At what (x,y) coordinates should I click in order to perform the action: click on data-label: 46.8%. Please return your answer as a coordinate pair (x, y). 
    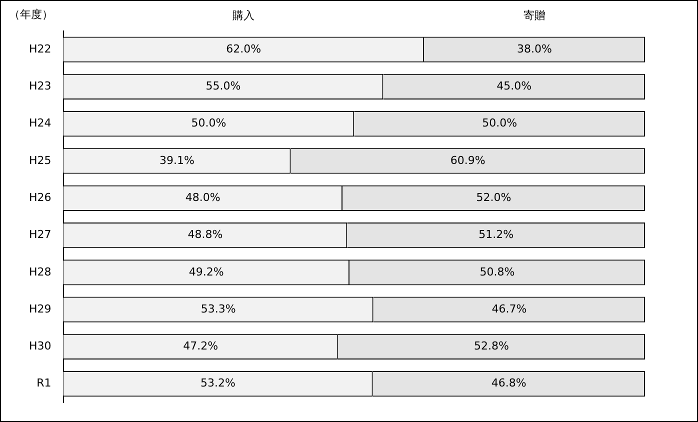
    Looking at the image, I should click on (508, 383).